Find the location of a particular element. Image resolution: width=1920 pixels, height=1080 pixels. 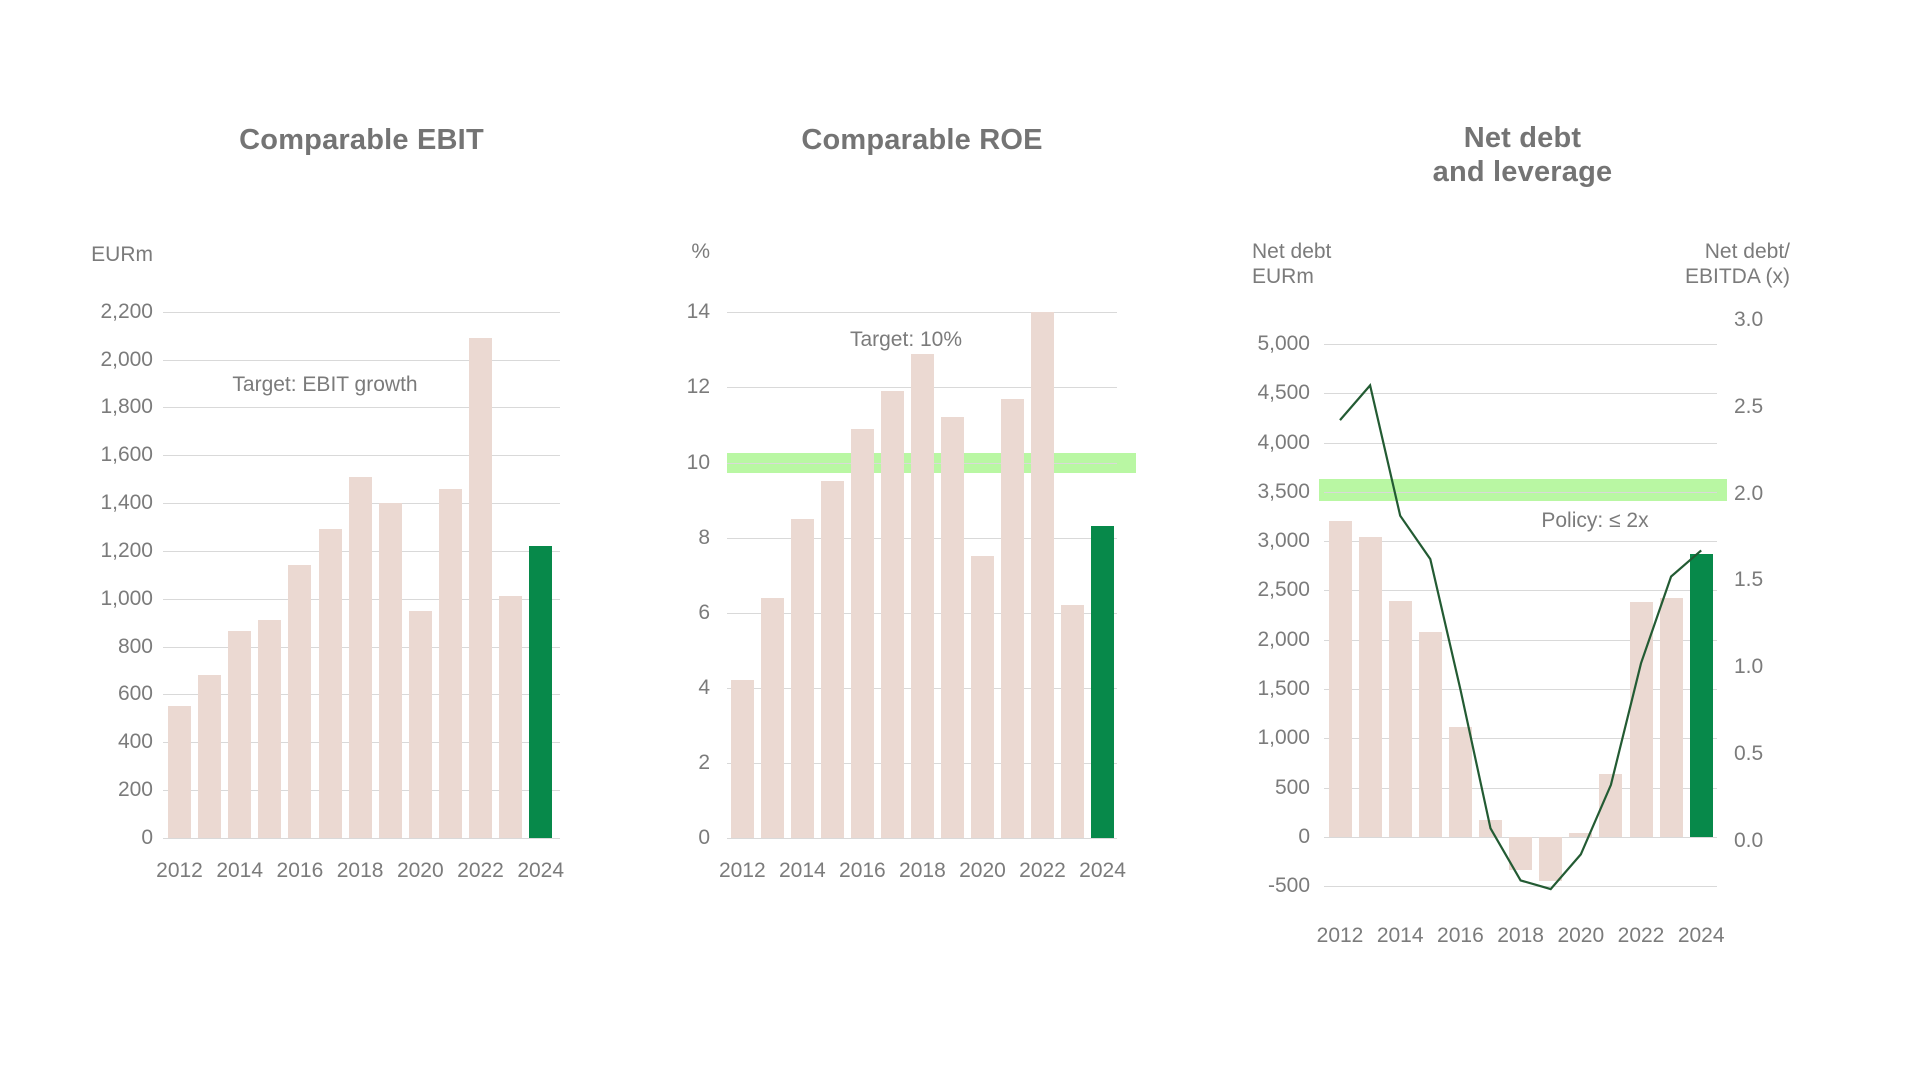

right-y-tick-label: 2.0 is located at coordinates (1749, 493).